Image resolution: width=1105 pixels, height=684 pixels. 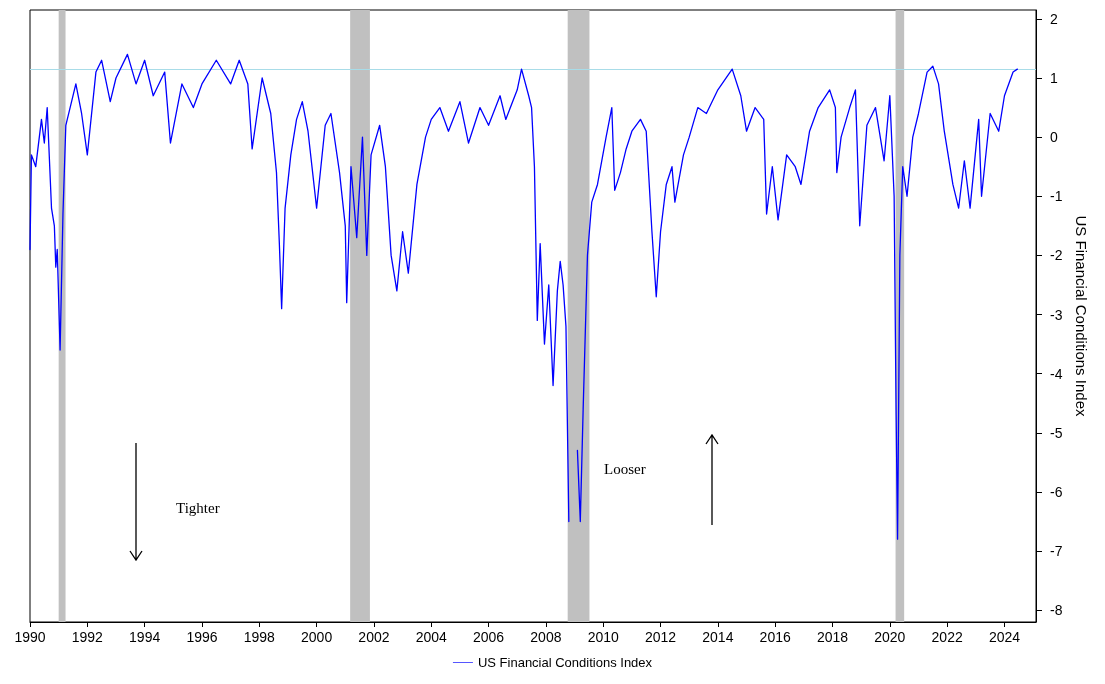 I want to click on x-tick-label: 2016, so click(x=775, y=637).